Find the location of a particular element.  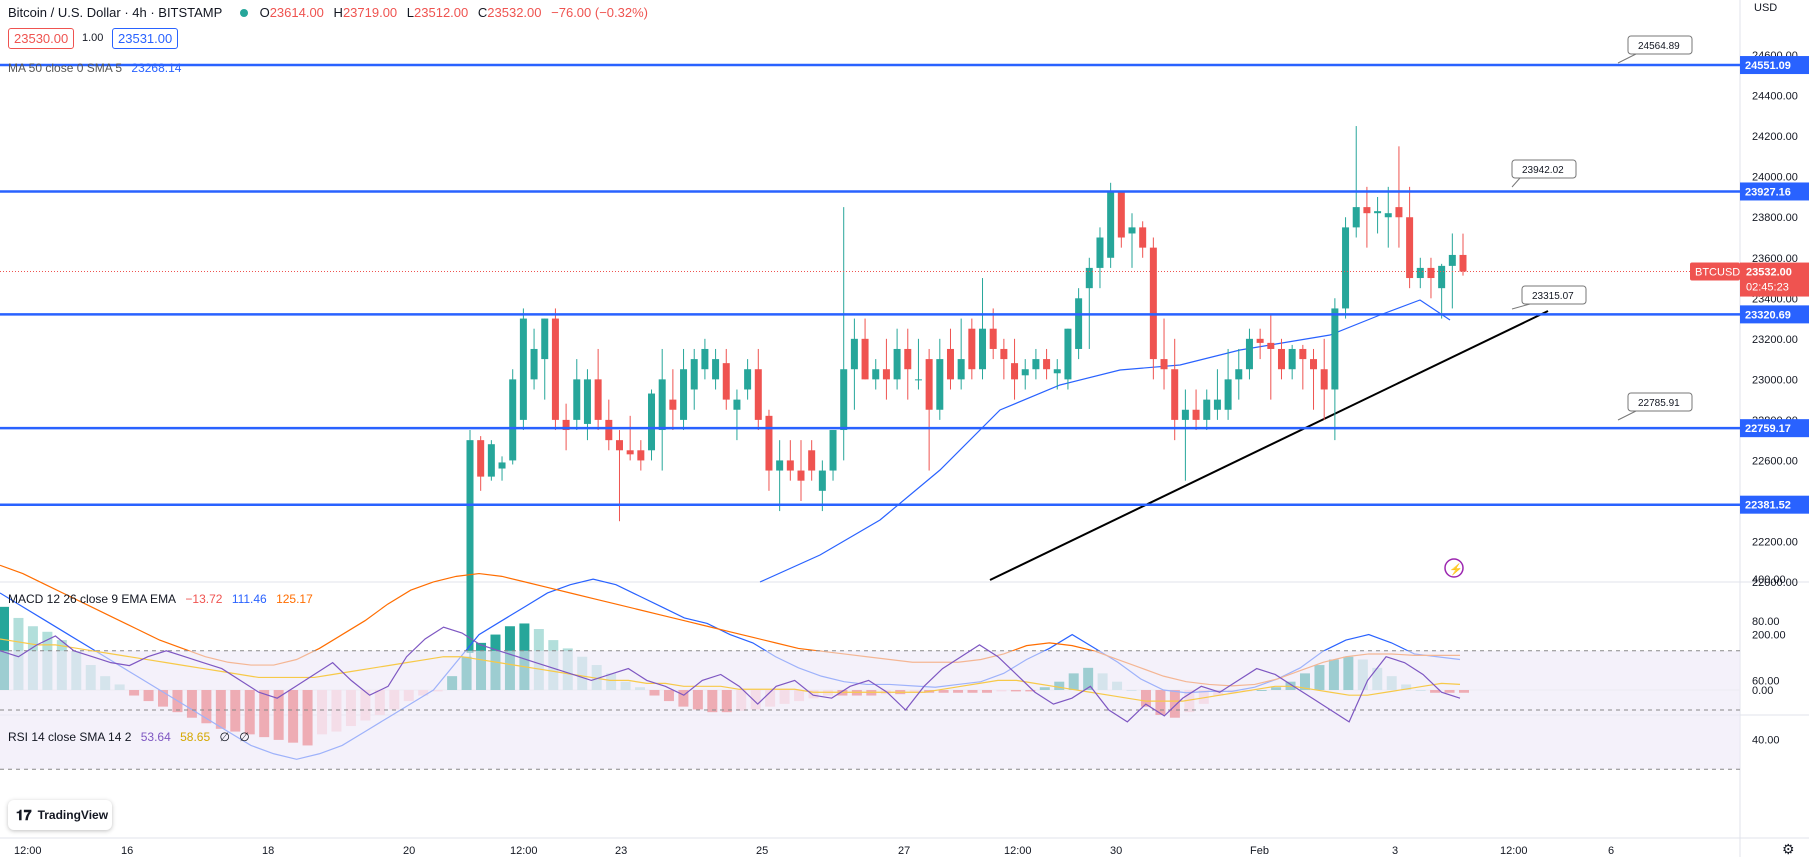

callout-value: 23942.02 is located at coordinates (1543, 170).